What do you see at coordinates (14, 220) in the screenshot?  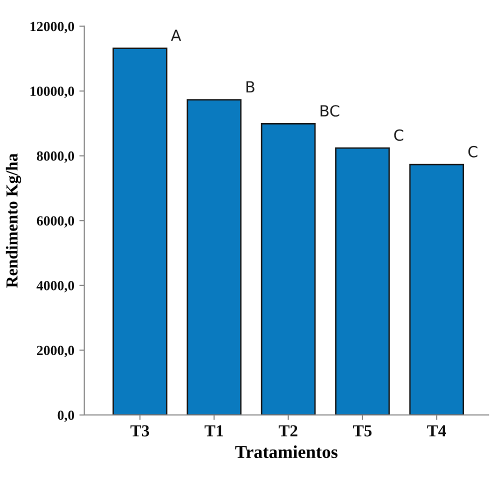 I see `y-axis-title: Rendimento Kg/ha` at bounding box center [14, 220].